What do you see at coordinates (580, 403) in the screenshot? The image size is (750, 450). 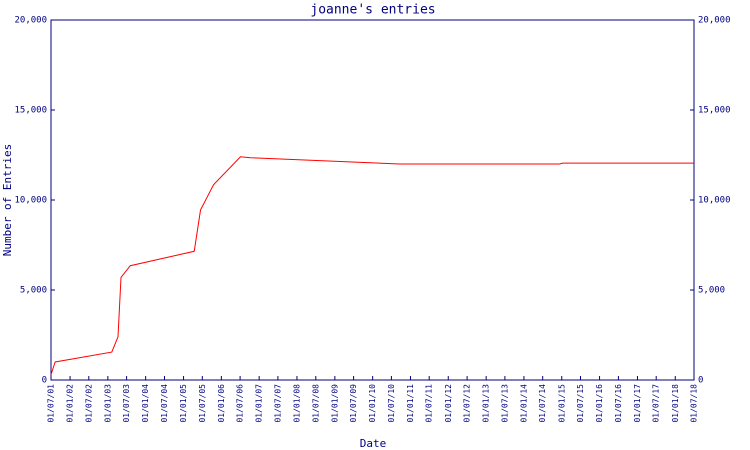 I see `x-tick-label: 01/07/15` at bounding box center [580, 403].